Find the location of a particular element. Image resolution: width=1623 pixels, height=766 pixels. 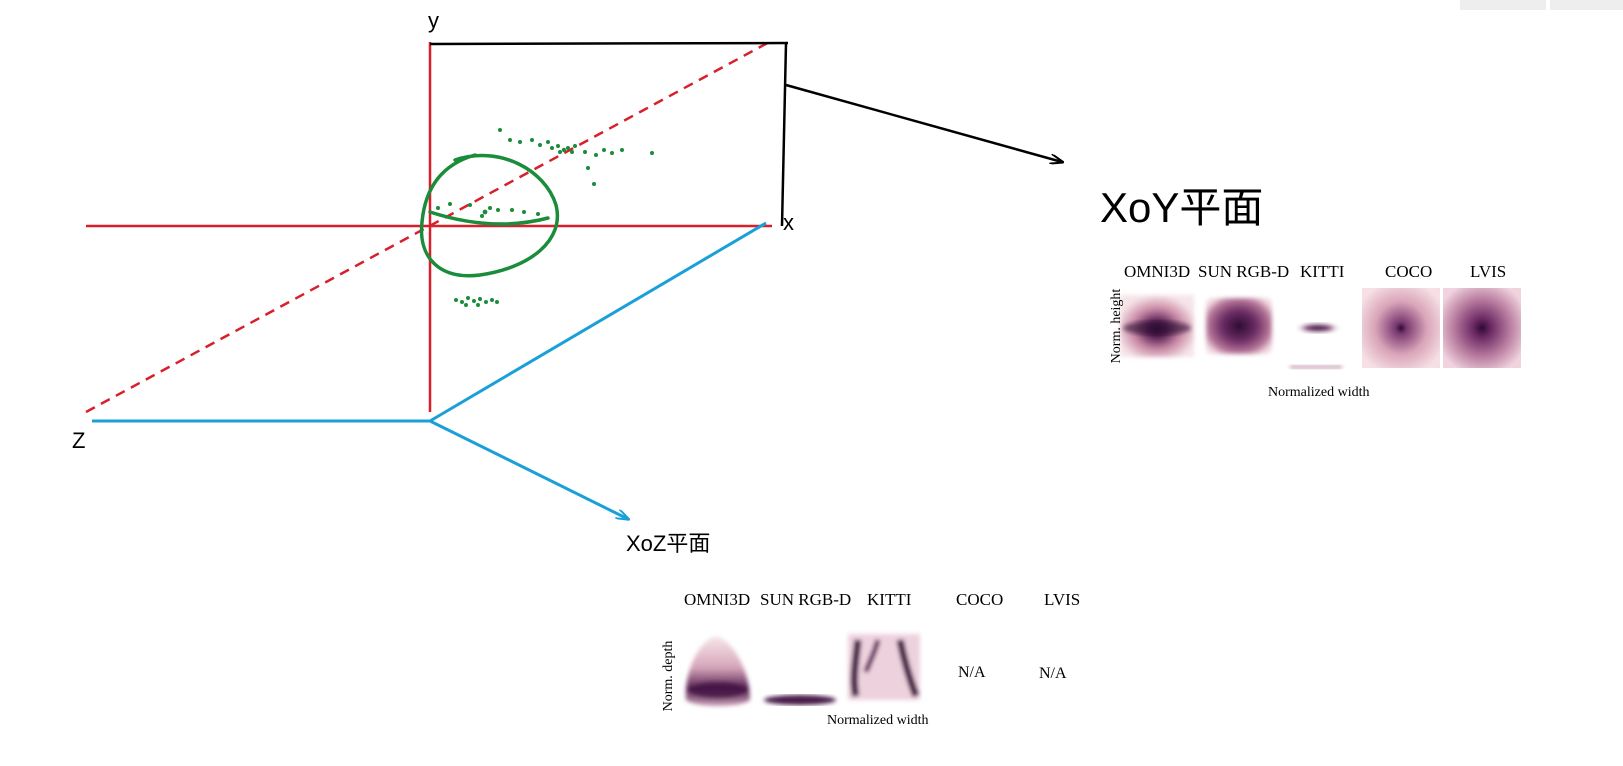

xoy-header-kitti: KITTI is located at coordinates (1322, 271).